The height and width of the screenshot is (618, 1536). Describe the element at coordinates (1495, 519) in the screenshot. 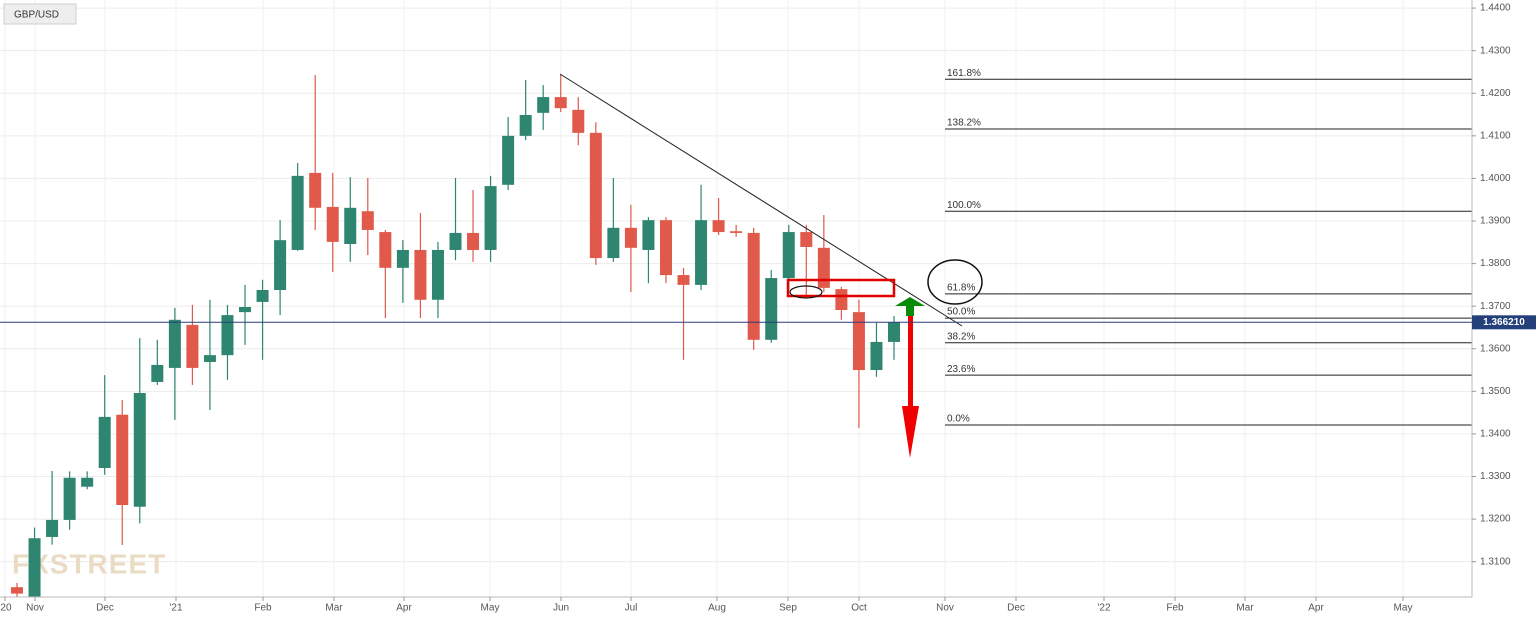

I see `y-tick-label: 1.3200` at that location.